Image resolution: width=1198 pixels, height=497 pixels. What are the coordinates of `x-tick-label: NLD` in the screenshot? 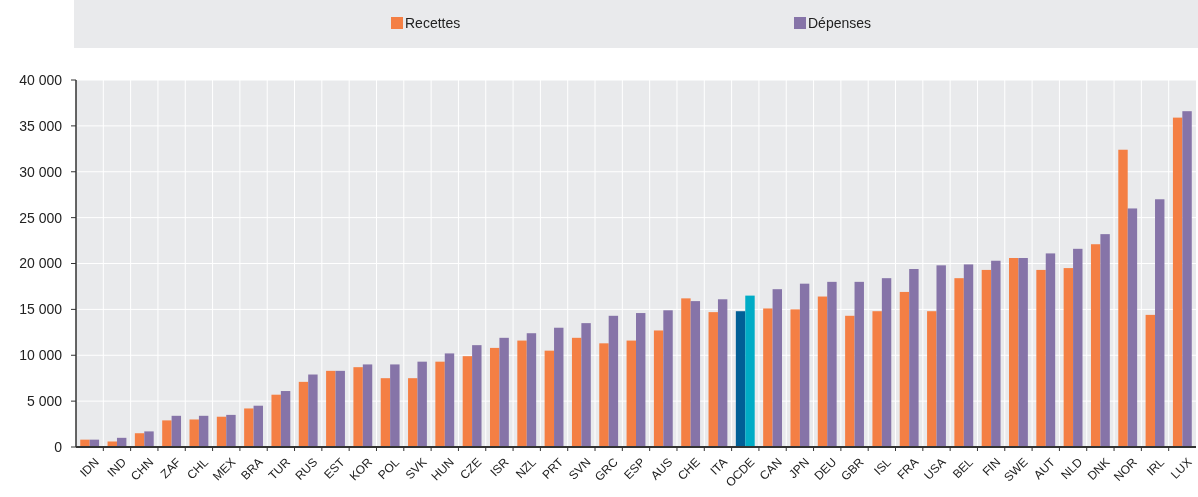 It's located at (1072, 468).